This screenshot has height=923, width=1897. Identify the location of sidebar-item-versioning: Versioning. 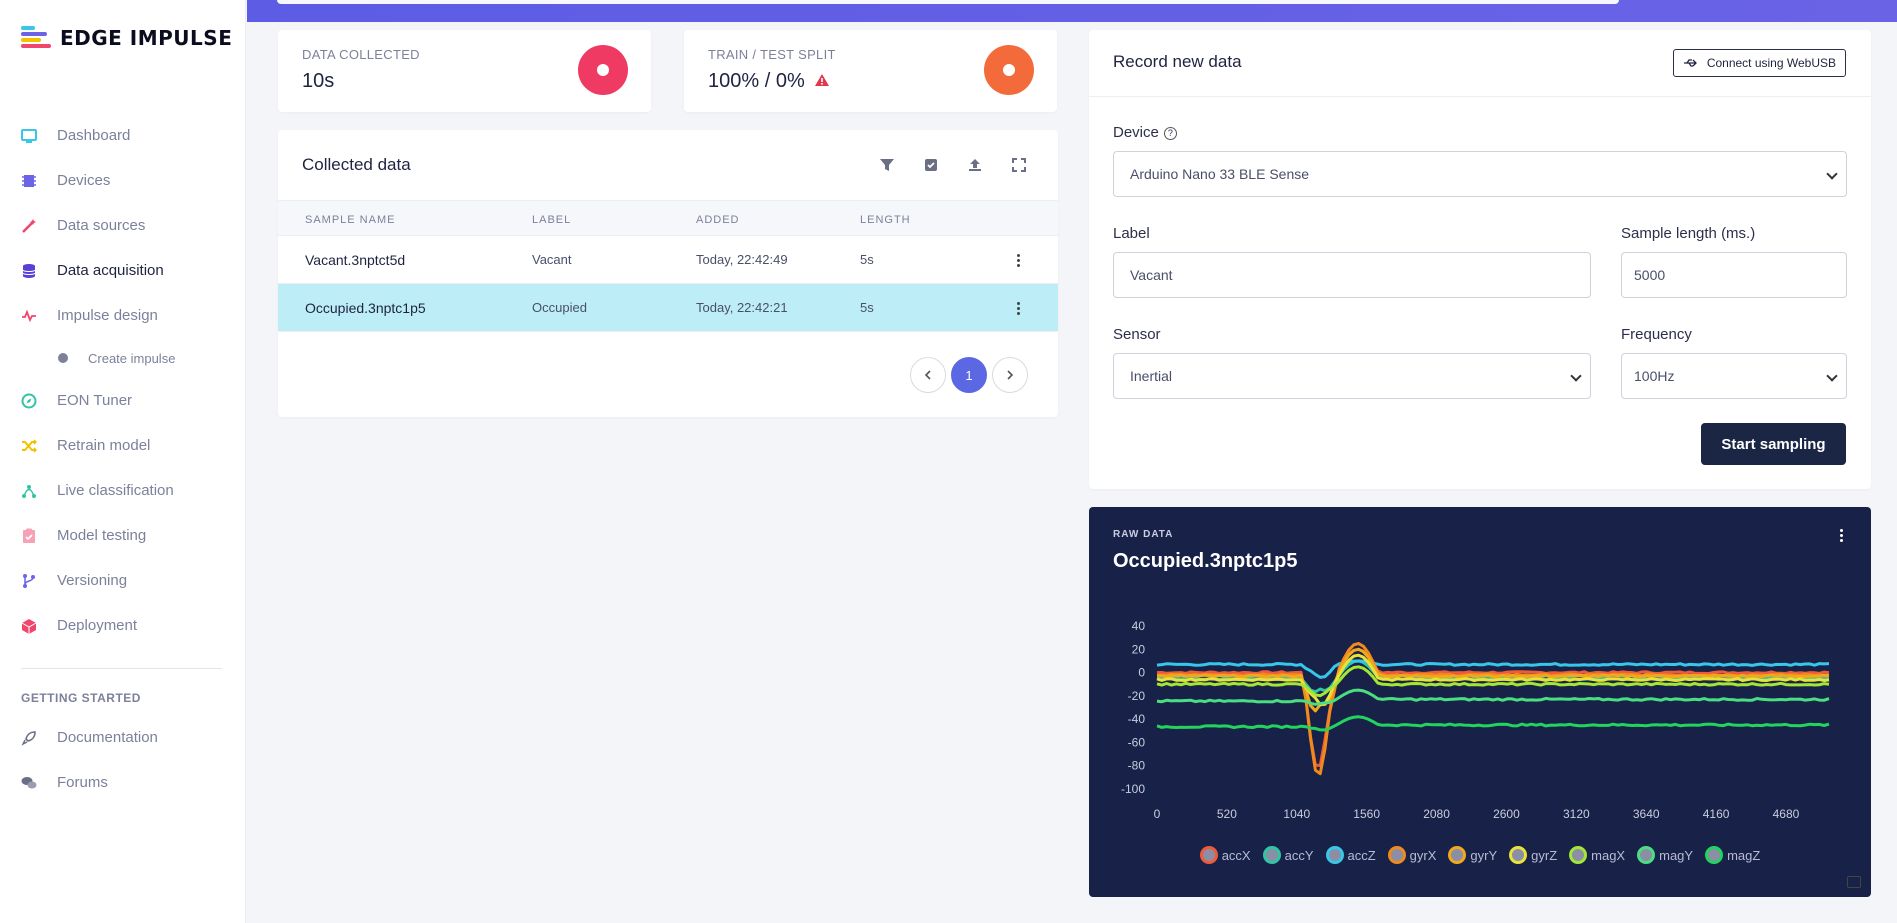
(123, 580).